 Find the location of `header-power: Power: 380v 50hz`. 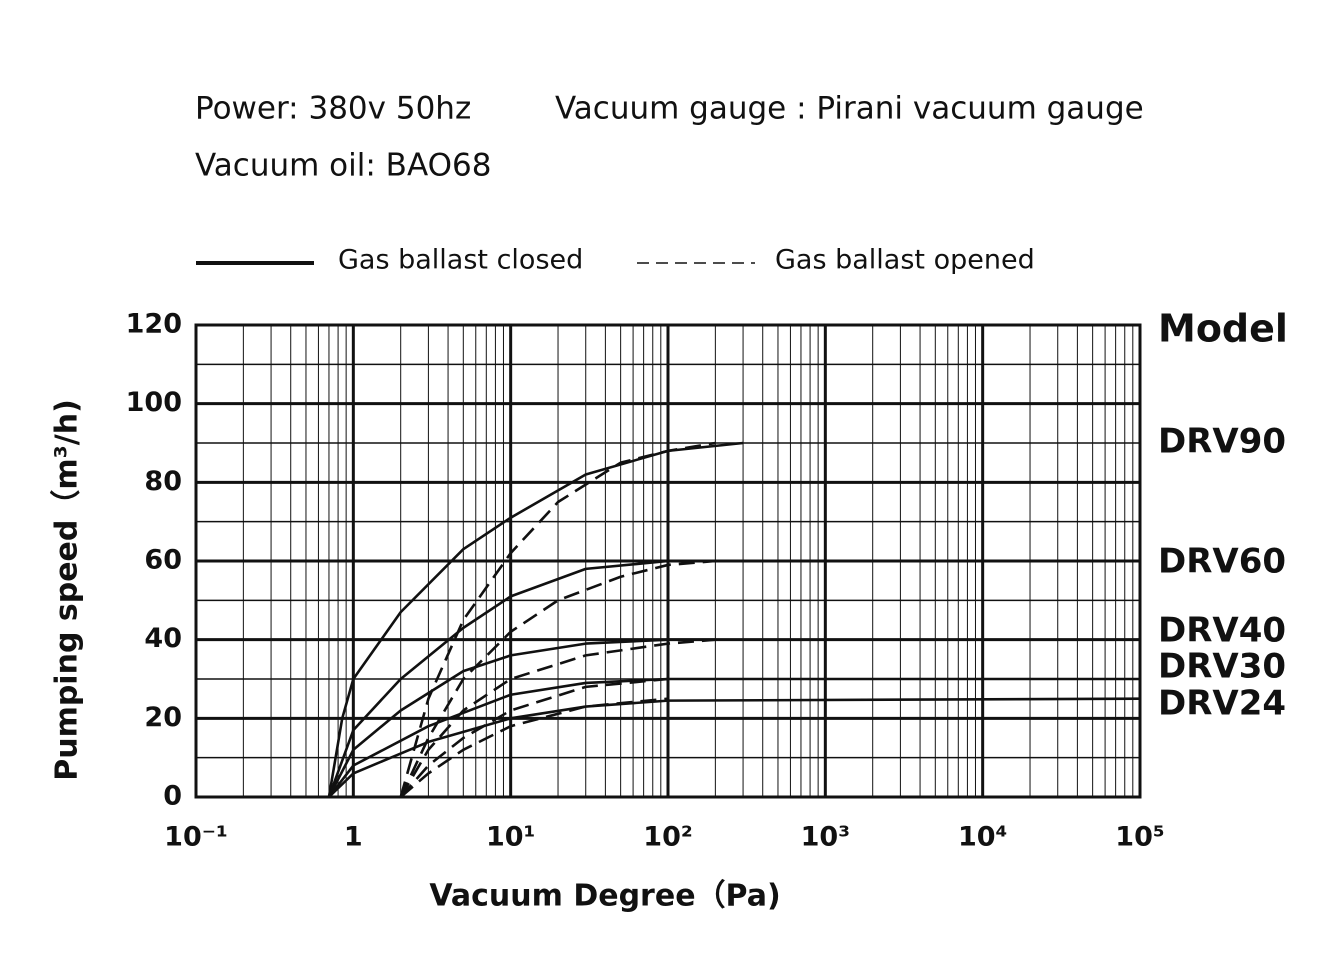

header-power: Power: 380v 50hz is located at coordinates (333, 109).